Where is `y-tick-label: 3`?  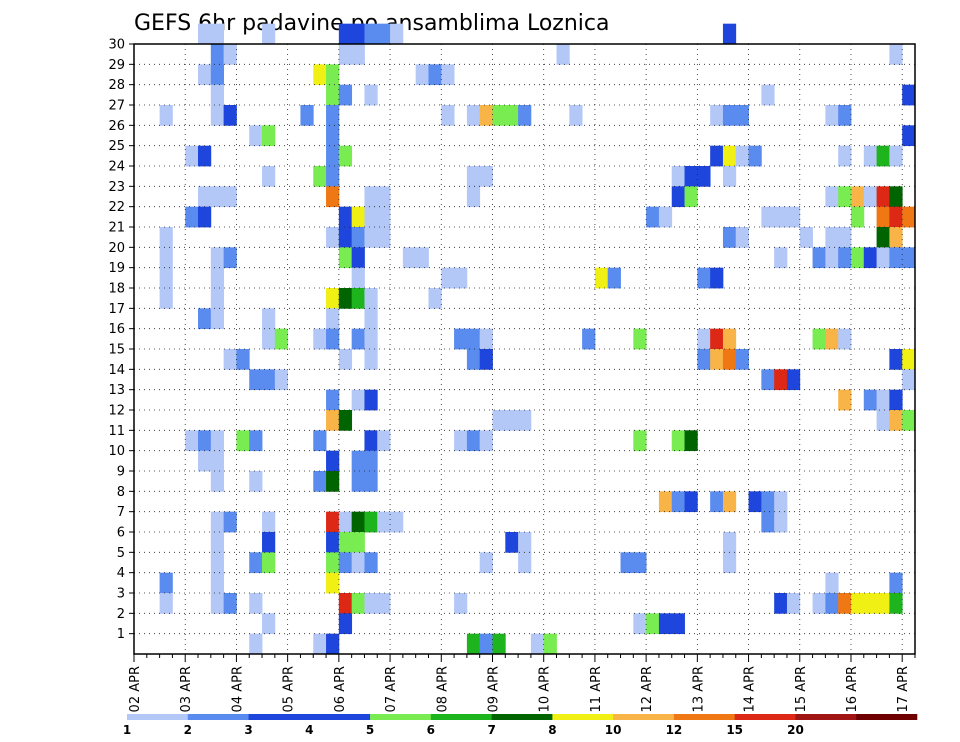 y-tick-label: 3 is located at coordinates (121, 594).